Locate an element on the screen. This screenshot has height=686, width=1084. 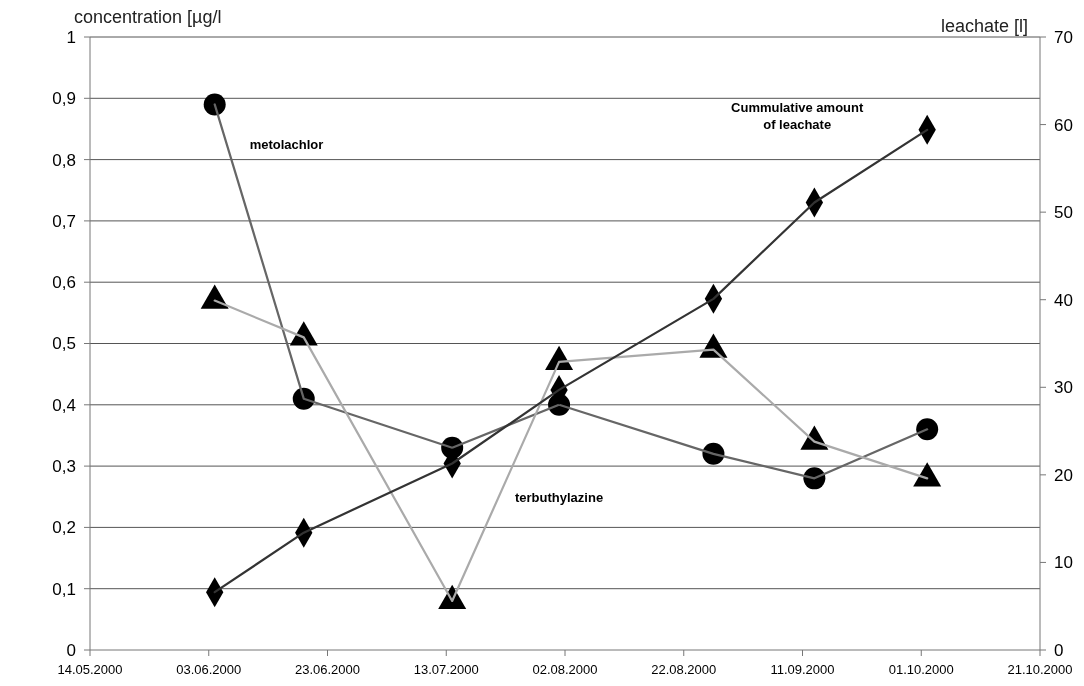
y2-tick-label: 40 is located at coordinates (1063, 300).